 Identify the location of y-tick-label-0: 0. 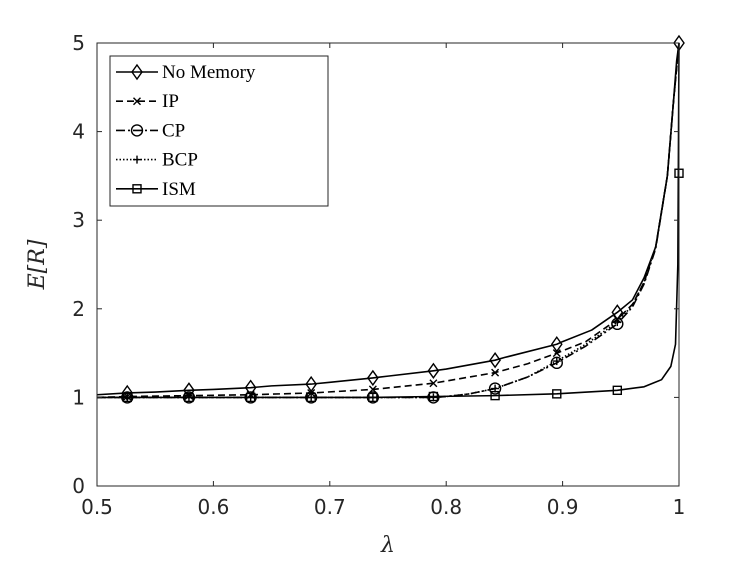
(78, 486).